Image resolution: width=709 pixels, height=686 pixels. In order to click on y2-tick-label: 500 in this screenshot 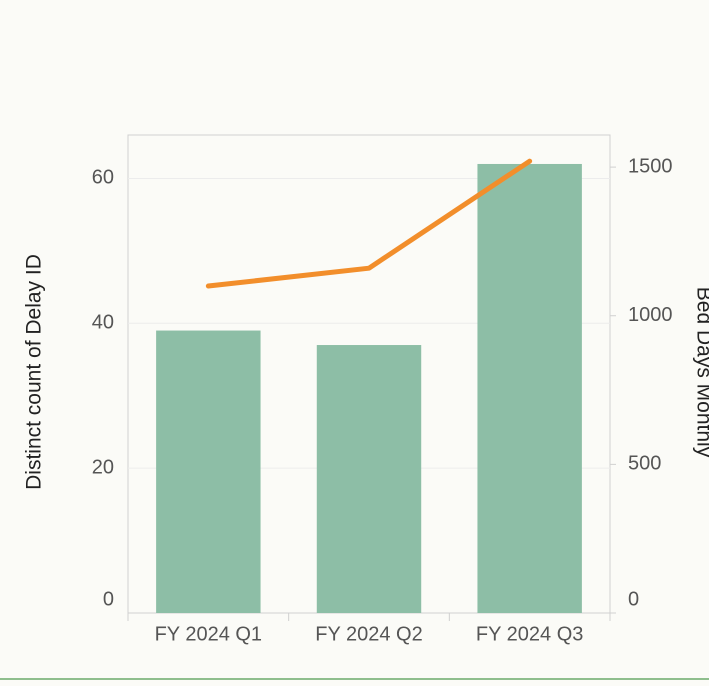, I will do `click(644, 464)`.